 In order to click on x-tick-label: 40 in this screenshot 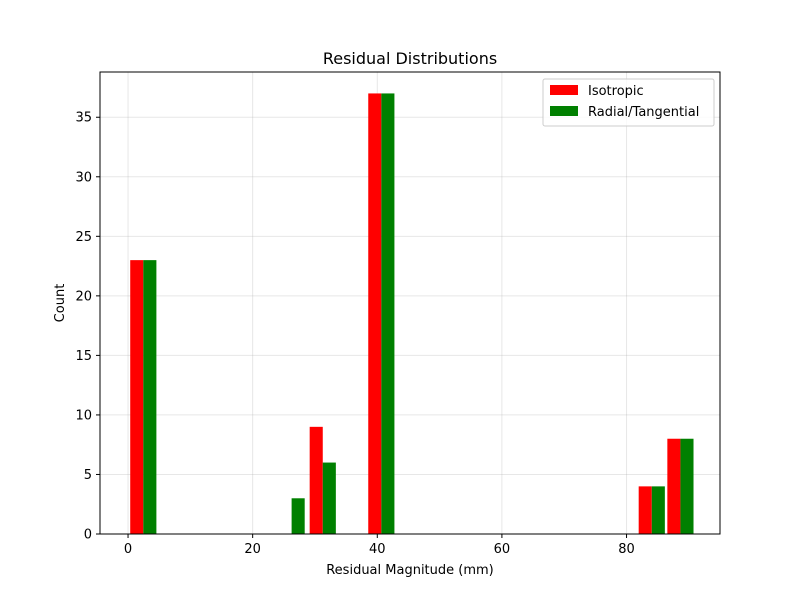, I will do `click(377, 549)`.